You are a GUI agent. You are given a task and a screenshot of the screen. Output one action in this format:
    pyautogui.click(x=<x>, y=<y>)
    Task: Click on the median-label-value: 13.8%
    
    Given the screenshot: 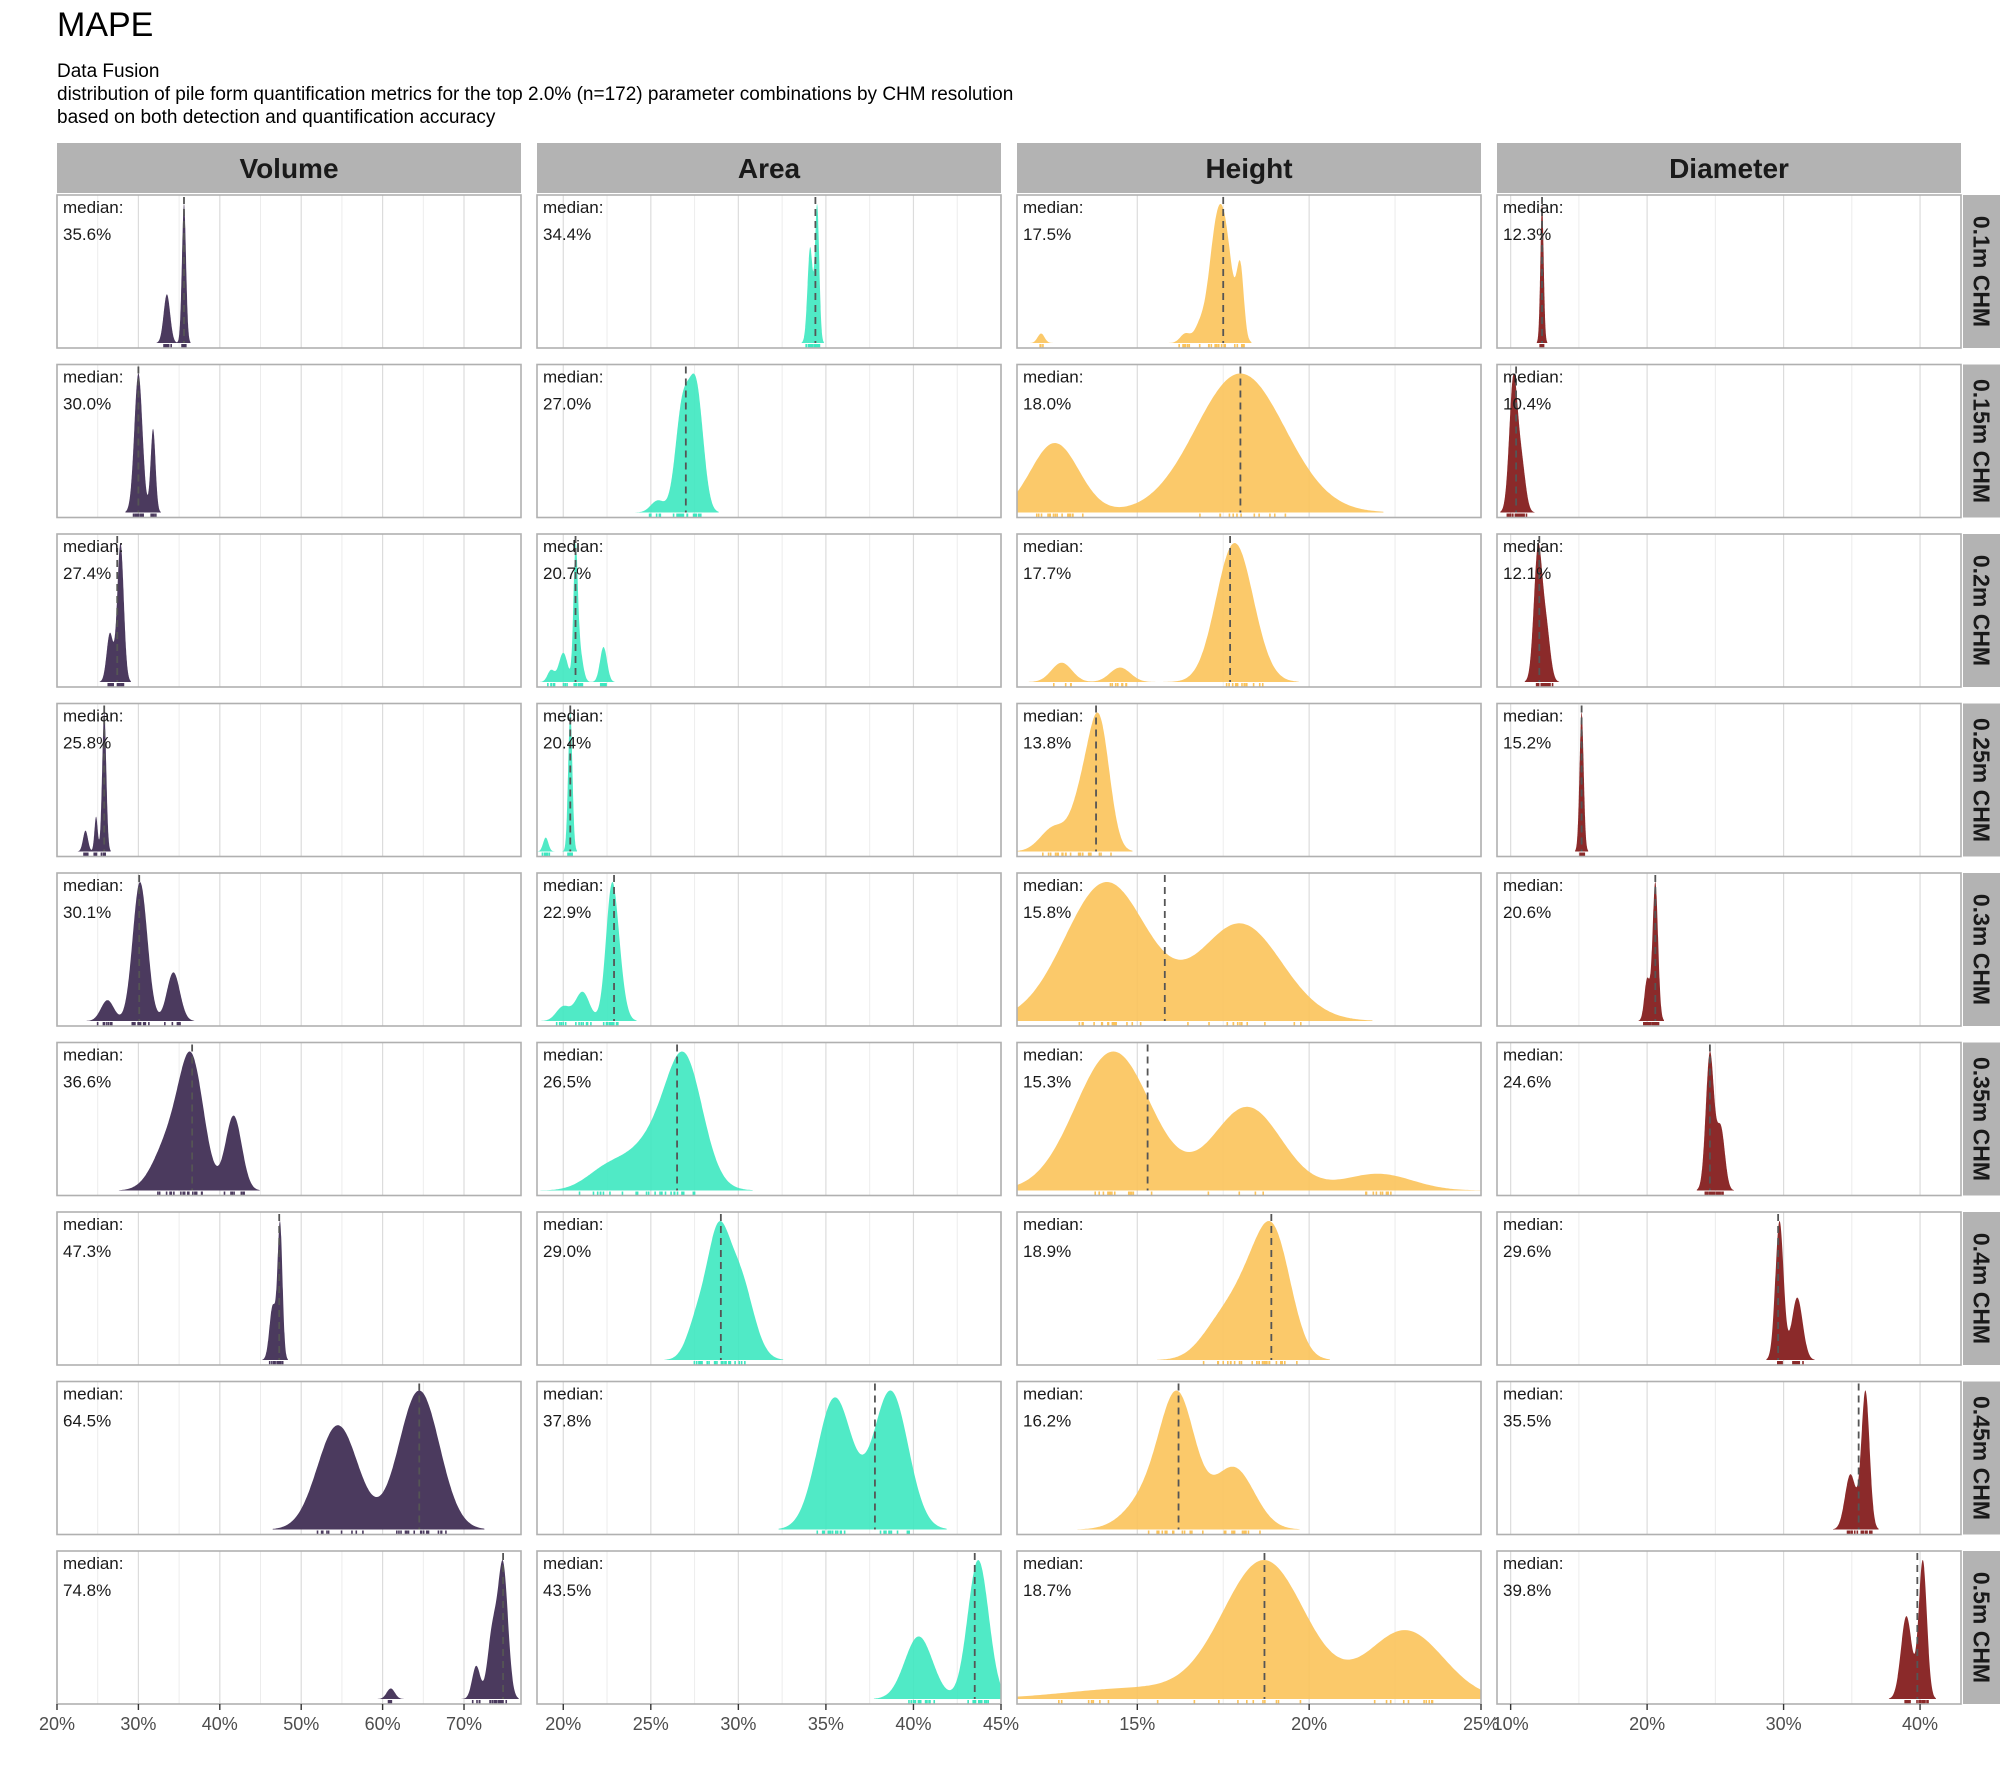 What is the action you would take?
    pyautogui.click(x=1047, y=743)
    